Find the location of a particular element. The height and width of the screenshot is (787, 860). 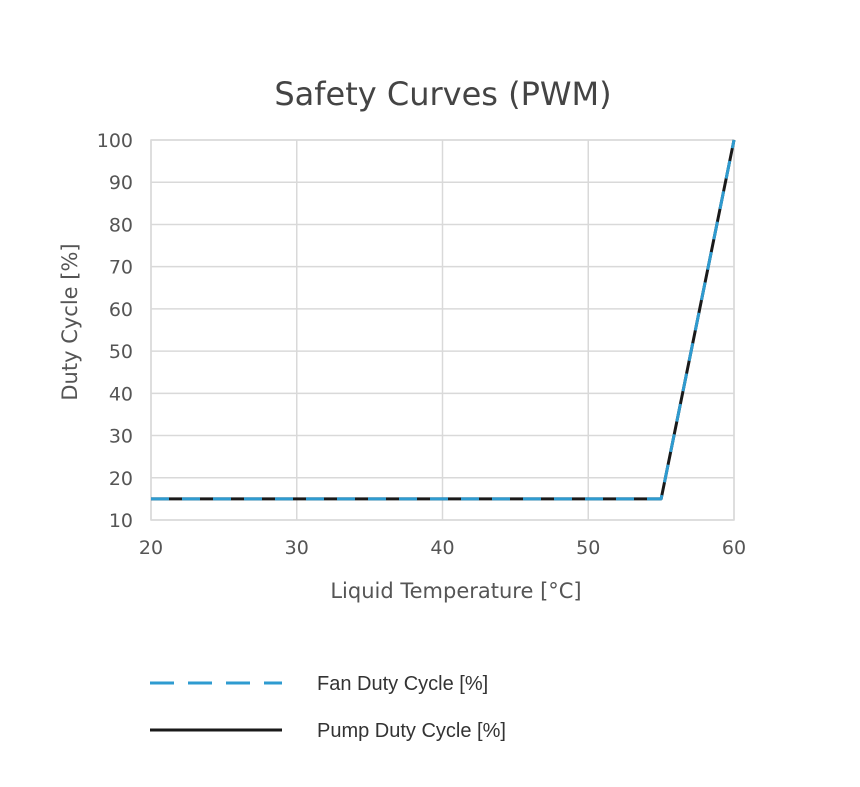

y-axis-ticks: 10 20 30 40 50 60 70 80 90 100 is located at coordinates (115, 331).